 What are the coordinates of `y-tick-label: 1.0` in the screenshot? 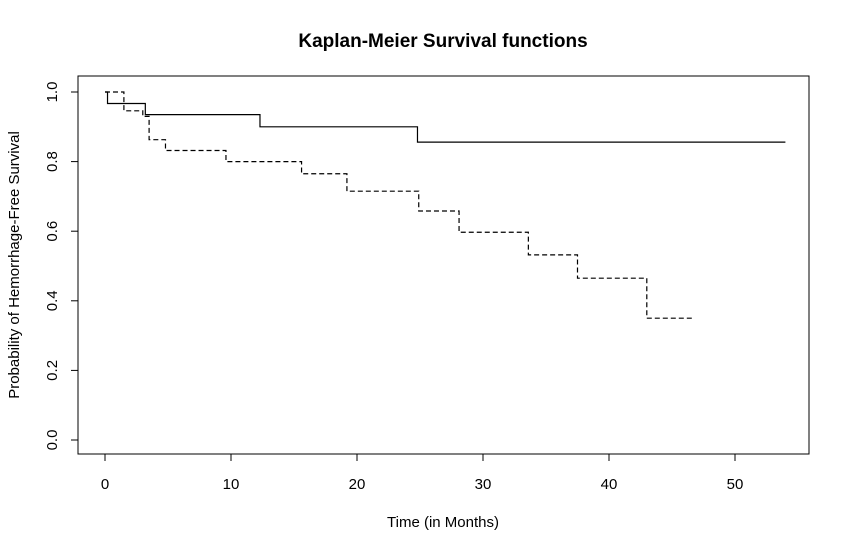 It's located at (52, 92).